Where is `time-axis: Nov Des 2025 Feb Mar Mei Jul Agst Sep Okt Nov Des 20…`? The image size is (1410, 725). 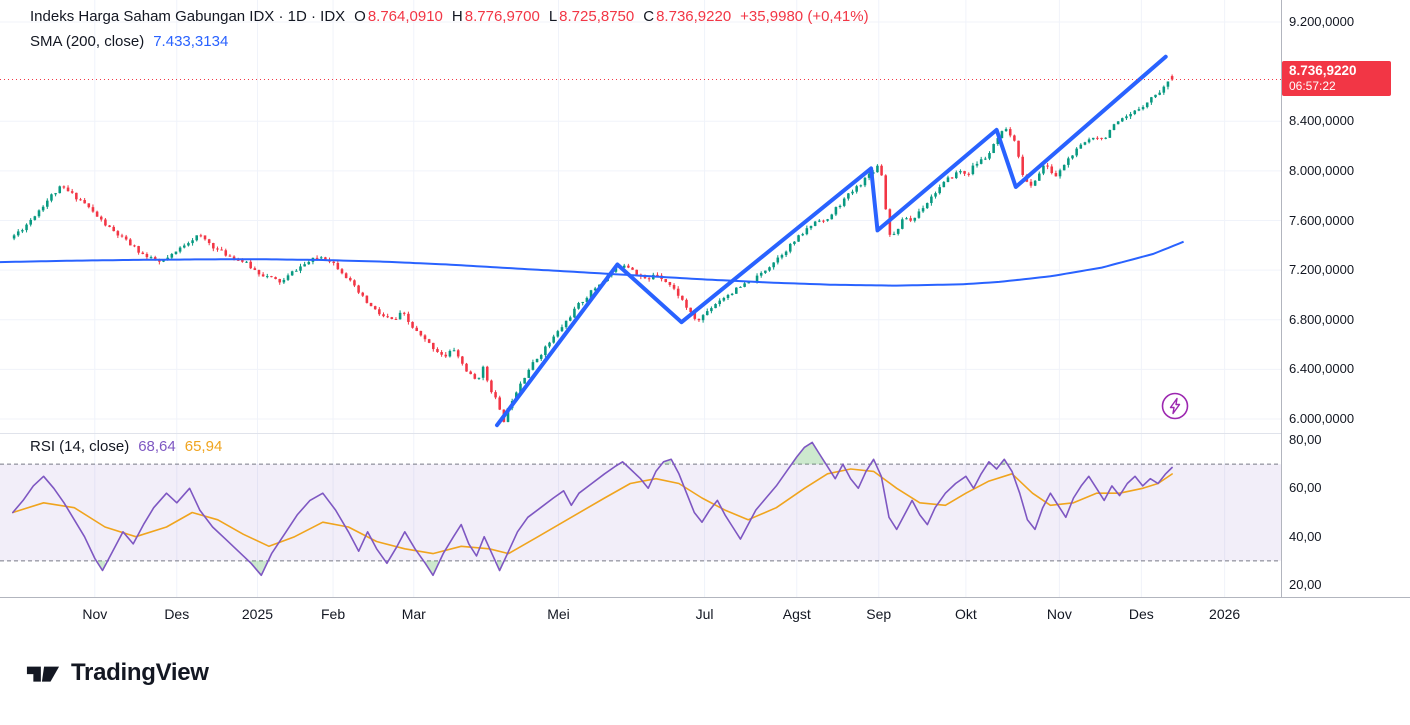 time-axis: Nov Des 2025 Feb Mar Mei Jul Agst Sep Okt Nov Des 20… is located at coordinates (705, 615).